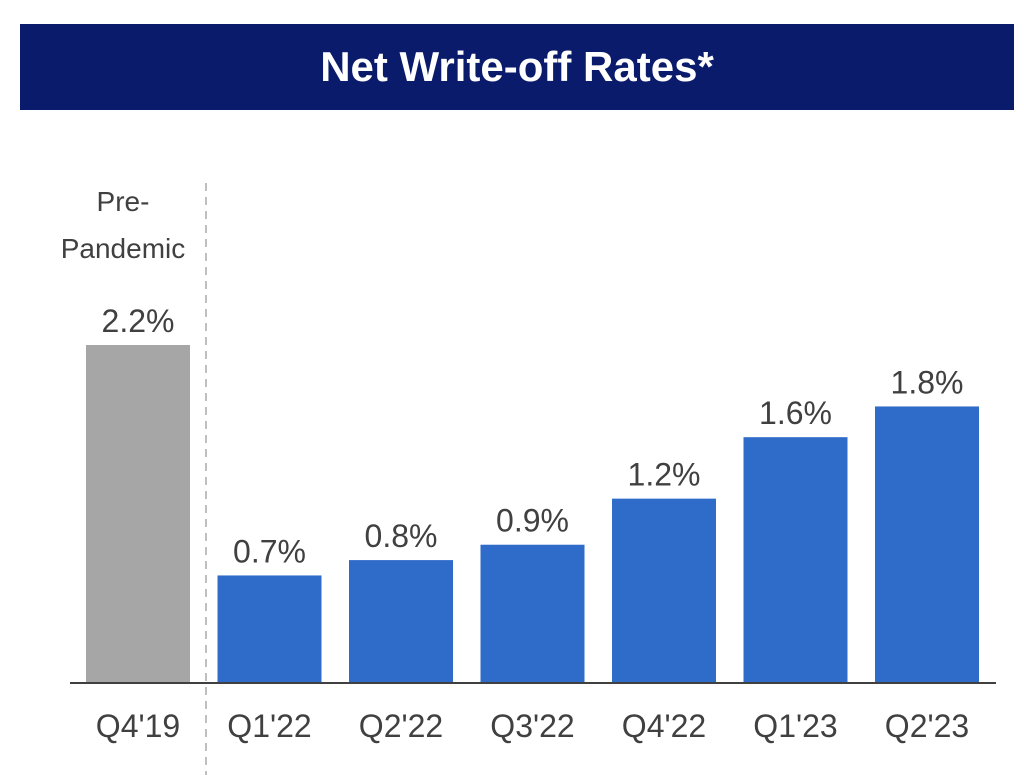 This screenshot has width=1024, height=775. Describe the element at coordinates (532, 726) in the screenshot. I see `category-label: Q3'22` at that location.